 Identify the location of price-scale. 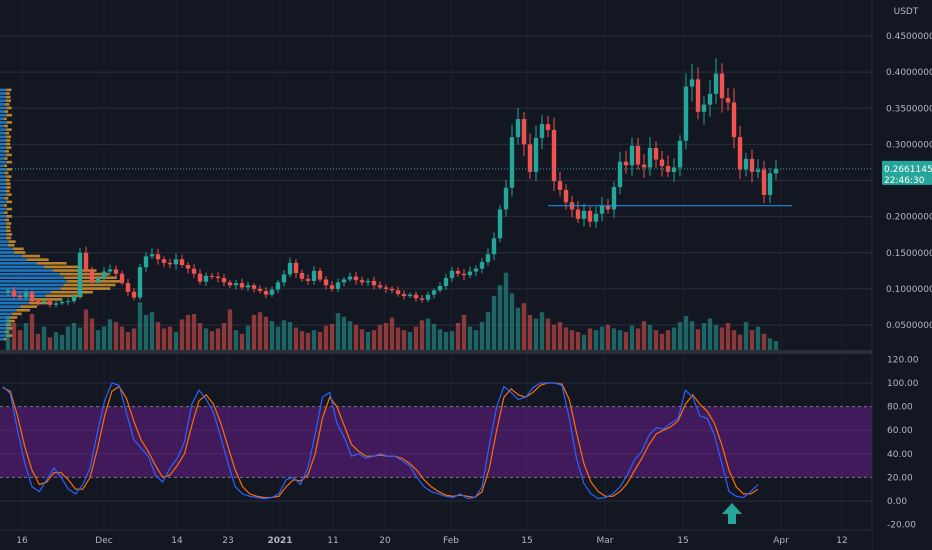
(902, 275).